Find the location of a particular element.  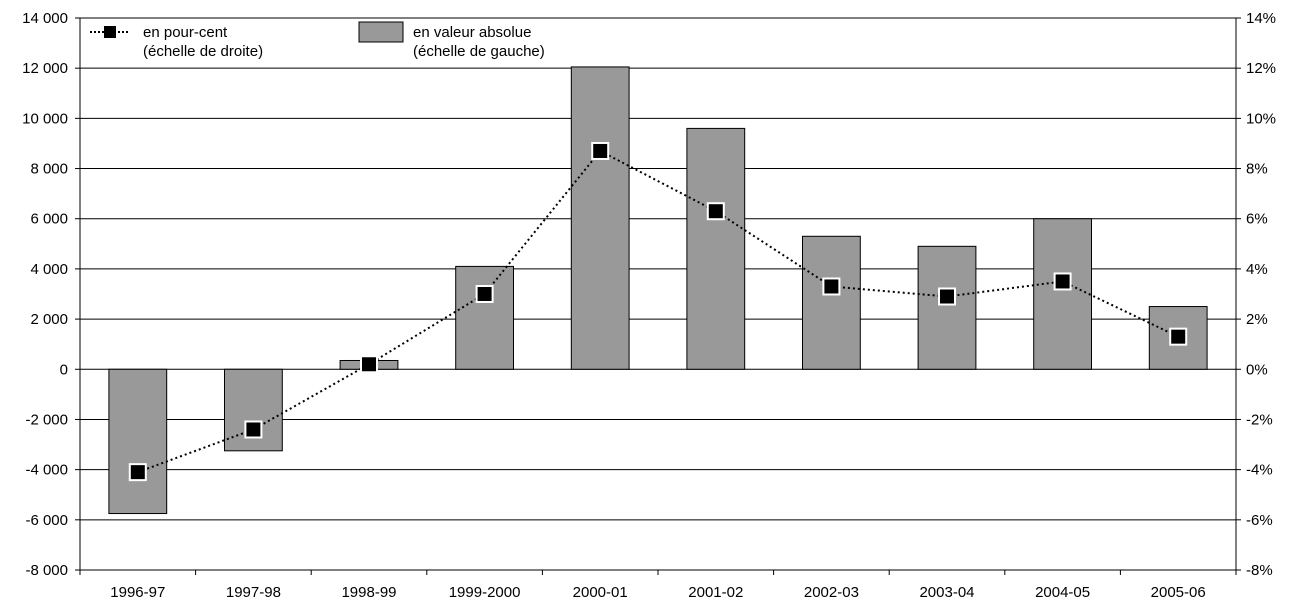

y-tick-label: 6 000 is located at coordinates (49, 219).